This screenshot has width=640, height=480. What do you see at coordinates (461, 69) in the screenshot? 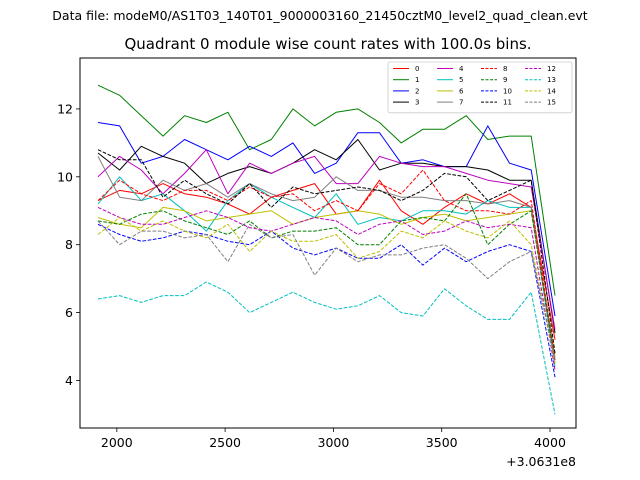
I see `legend-label-4: 4` at bounding box center [461, 69].